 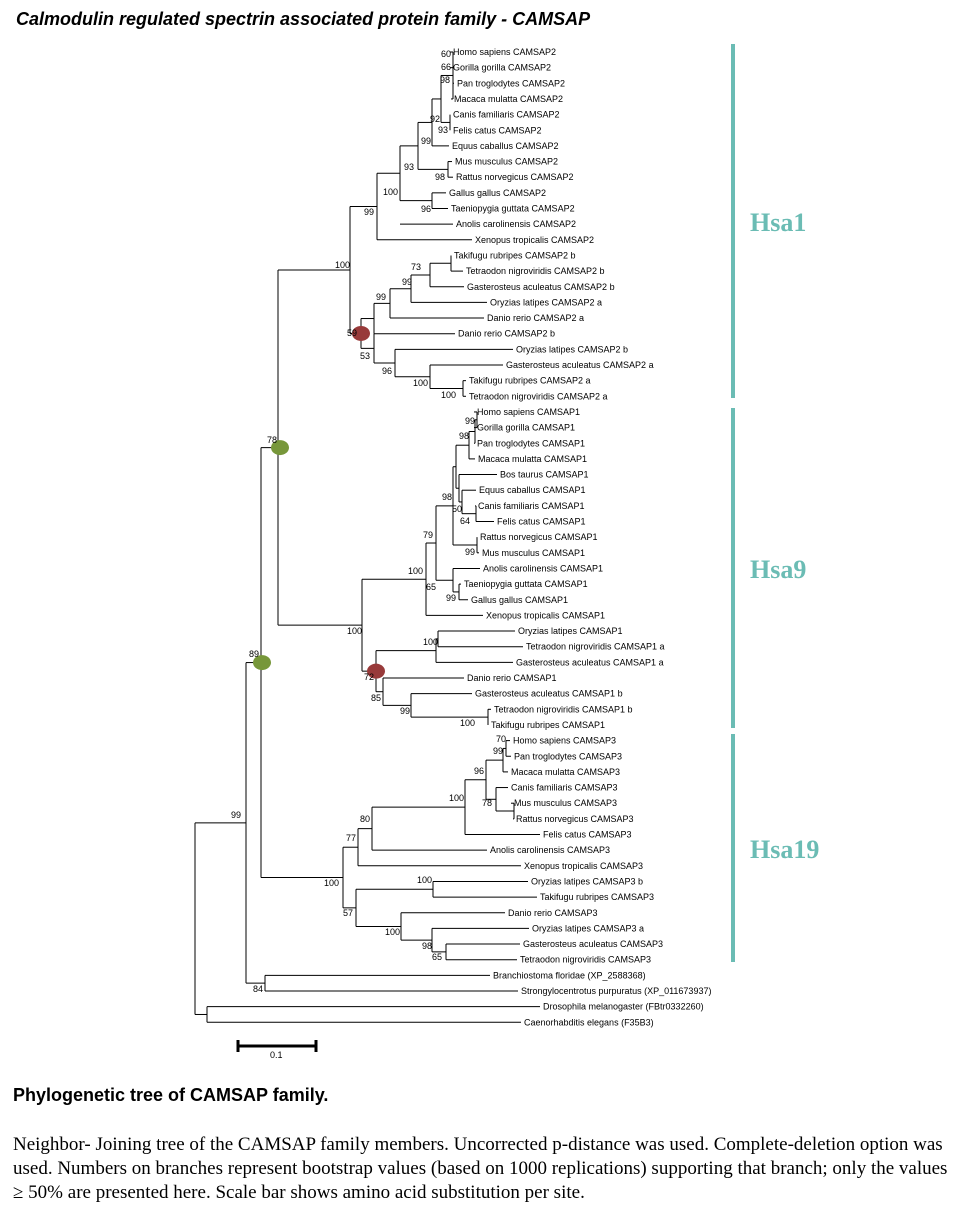 What do you see at coordinates (534, 240) in the screenshot?
I see `leaf-label: Xenopus tropicalis CAMSAP2` at bounding box center [534, 240].